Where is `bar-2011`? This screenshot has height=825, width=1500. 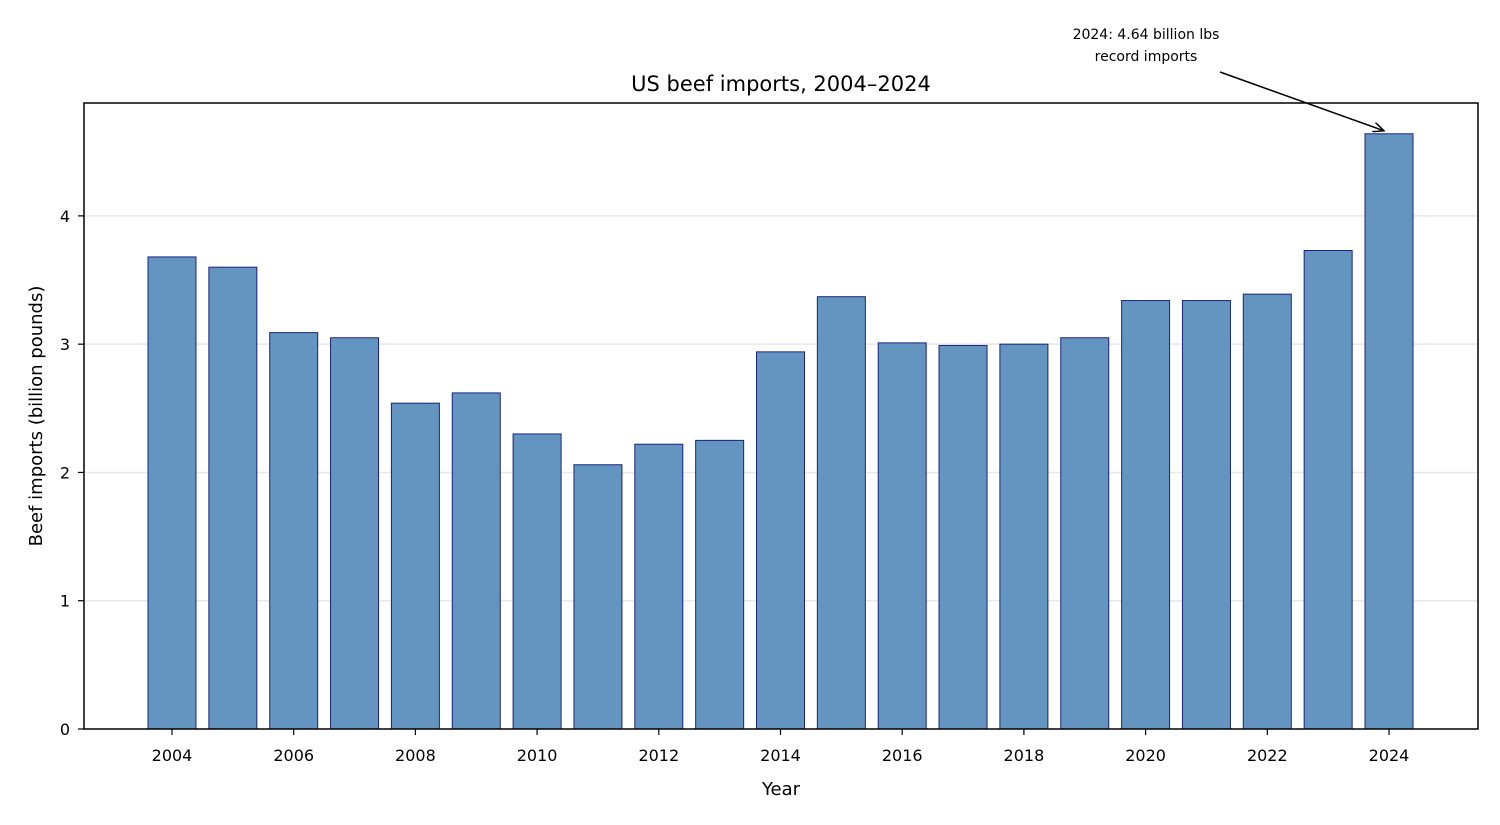 bar-2011 is located at coordinates (598, 597).